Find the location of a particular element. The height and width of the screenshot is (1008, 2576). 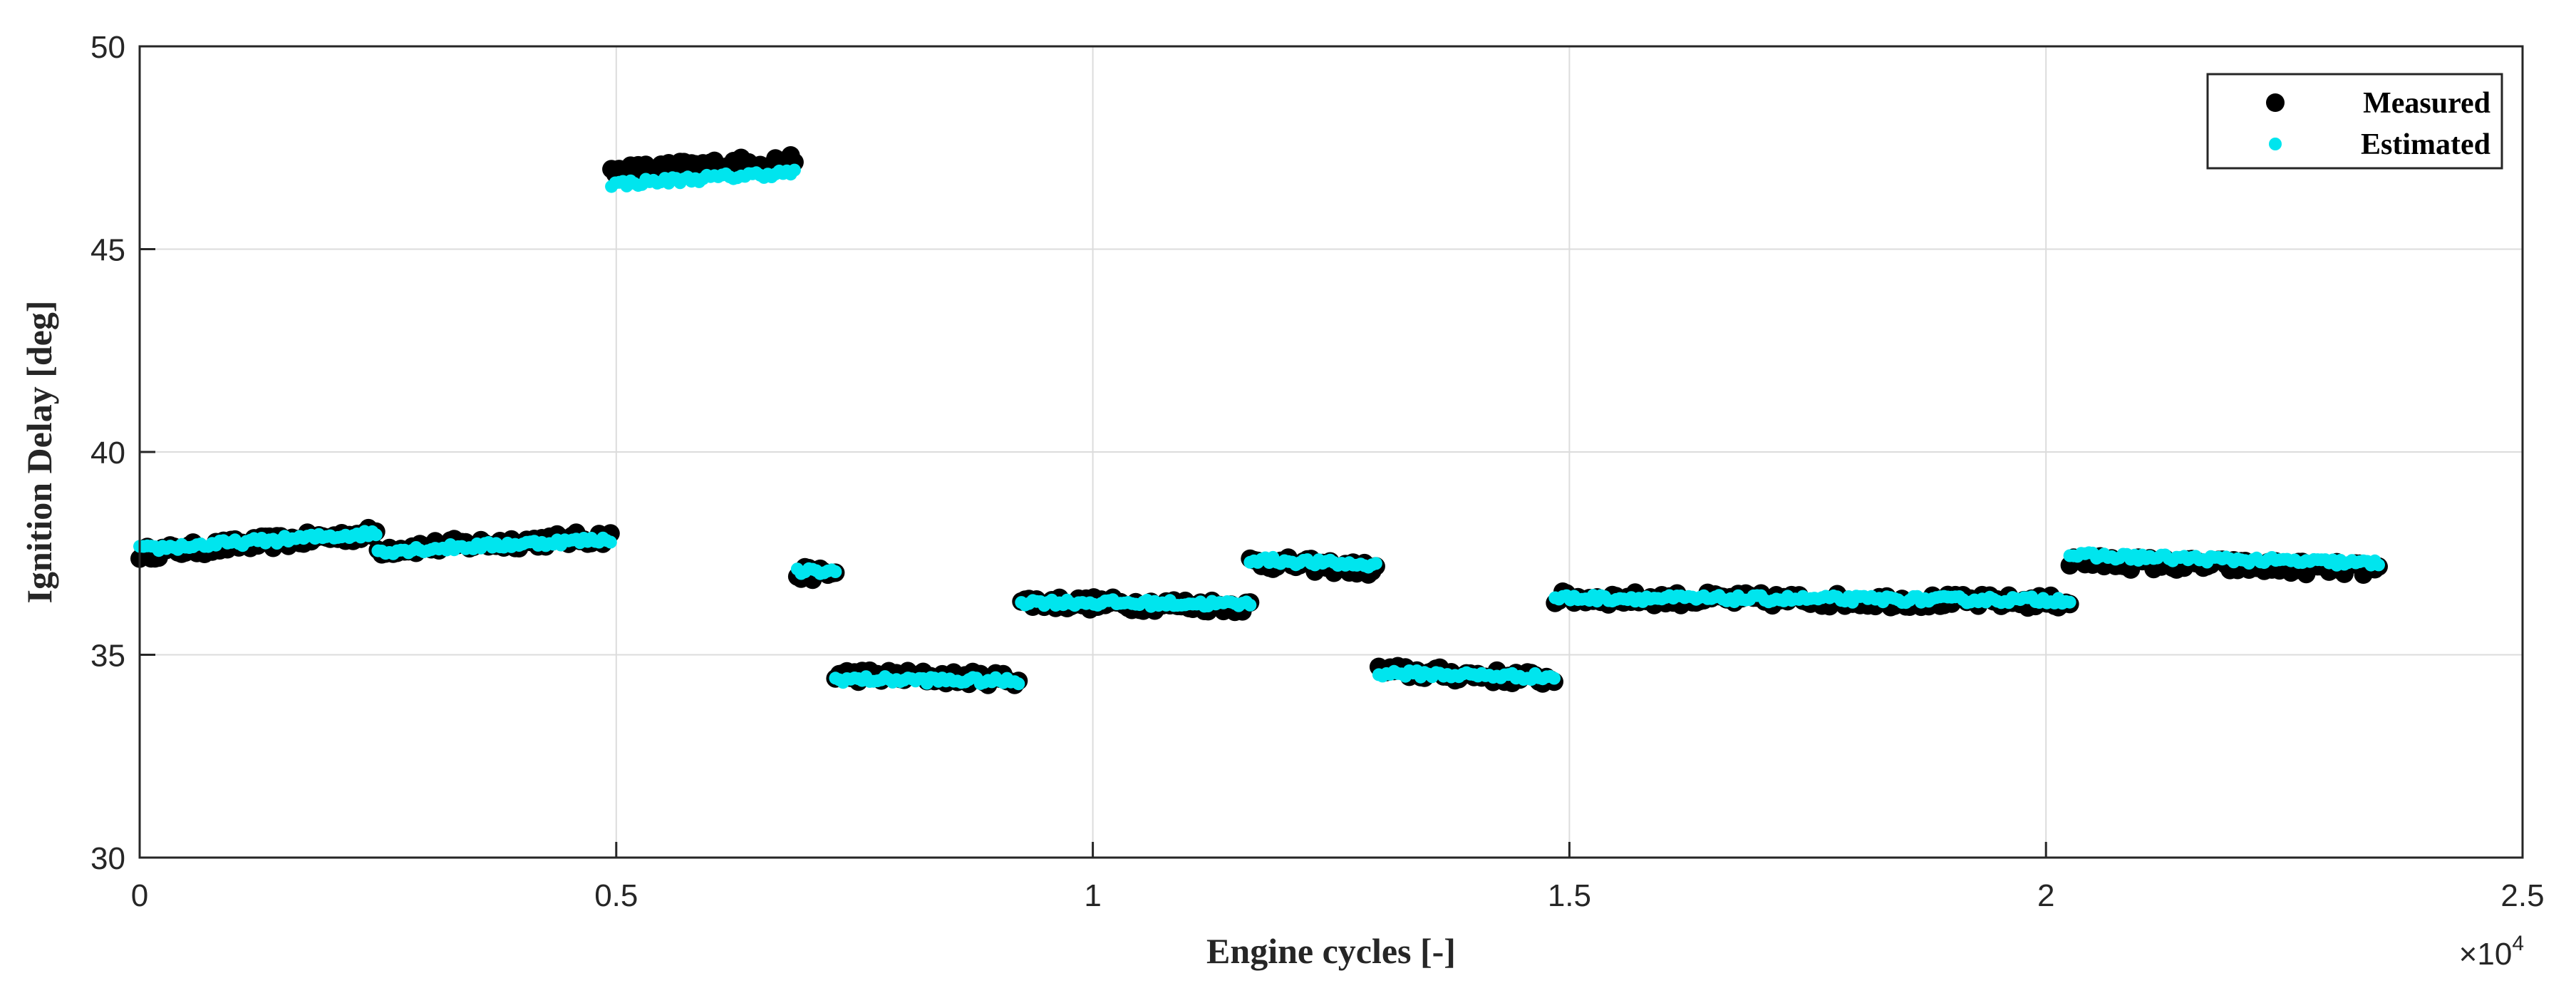

x-tick-label: 1 is located at coordinates (1093, 895).